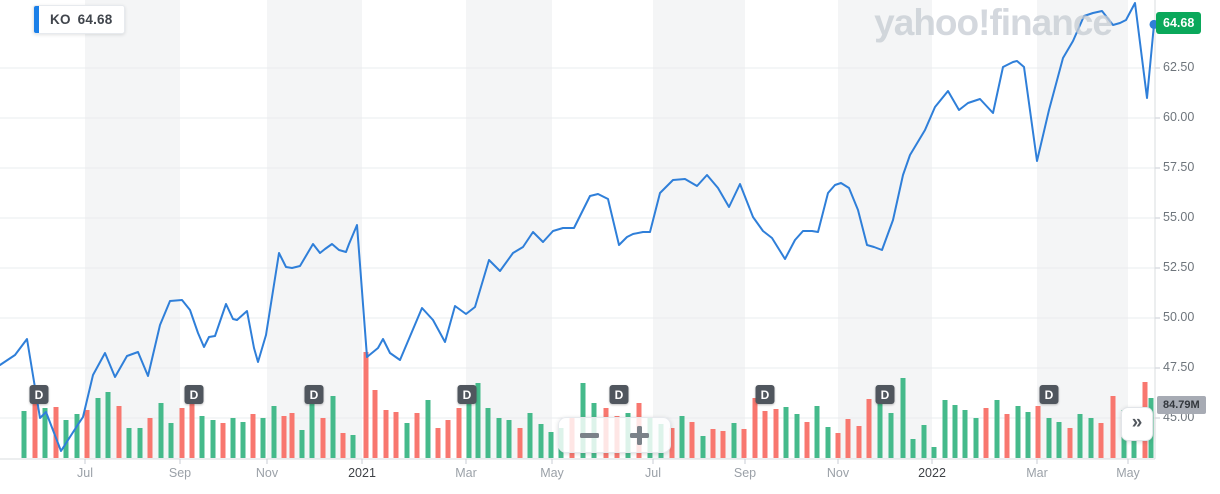  I want to click on y-axis-label: 52.50, so click(1179, 267).